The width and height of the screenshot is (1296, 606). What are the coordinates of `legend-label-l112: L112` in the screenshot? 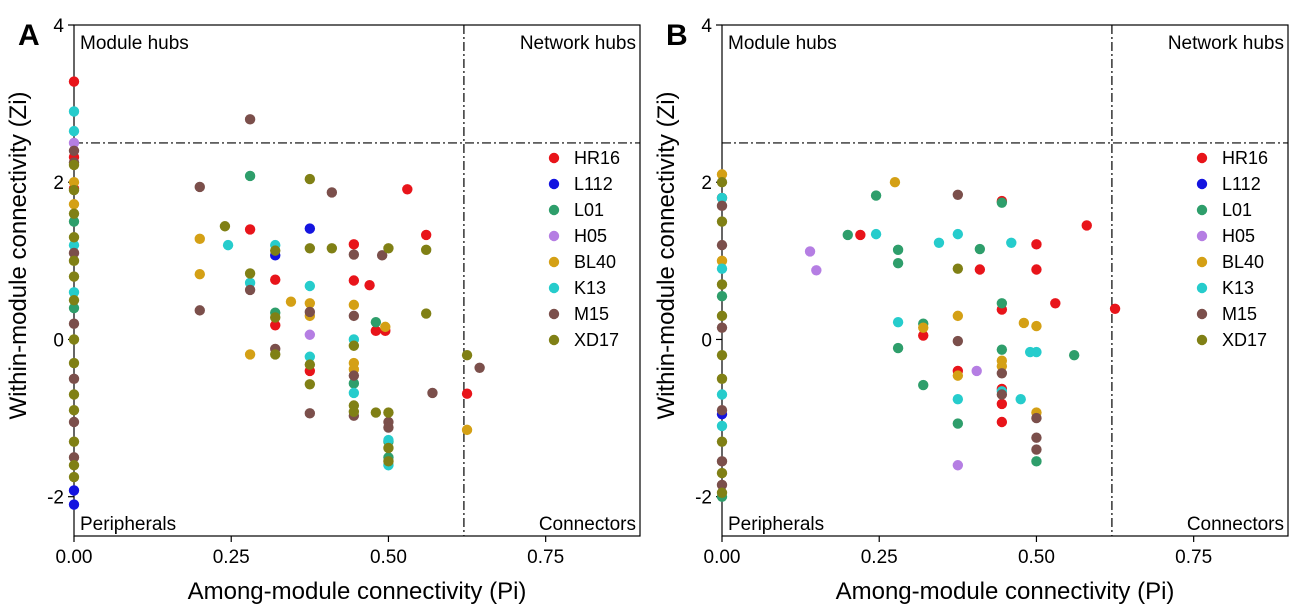 It's located at (1241, 184).